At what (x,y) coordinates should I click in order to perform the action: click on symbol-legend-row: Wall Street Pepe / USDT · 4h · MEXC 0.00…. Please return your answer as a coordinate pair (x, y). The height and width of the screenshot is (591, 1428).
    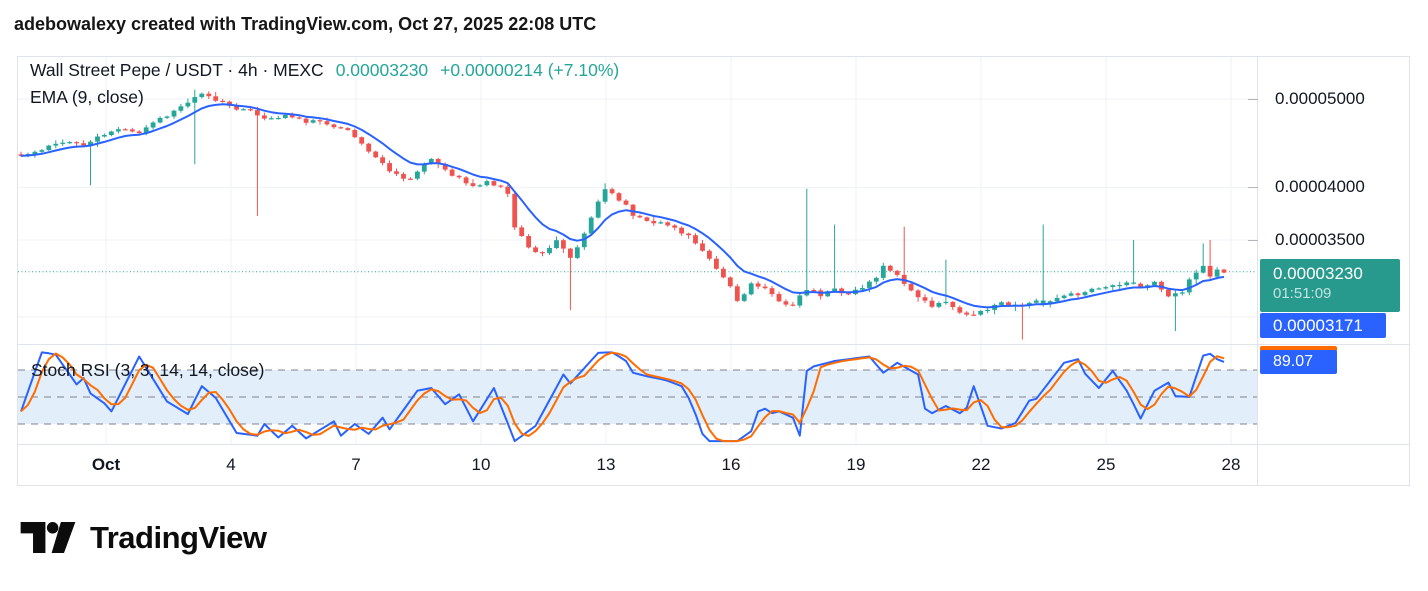
    Looking at the image, I should click on (324, 70).